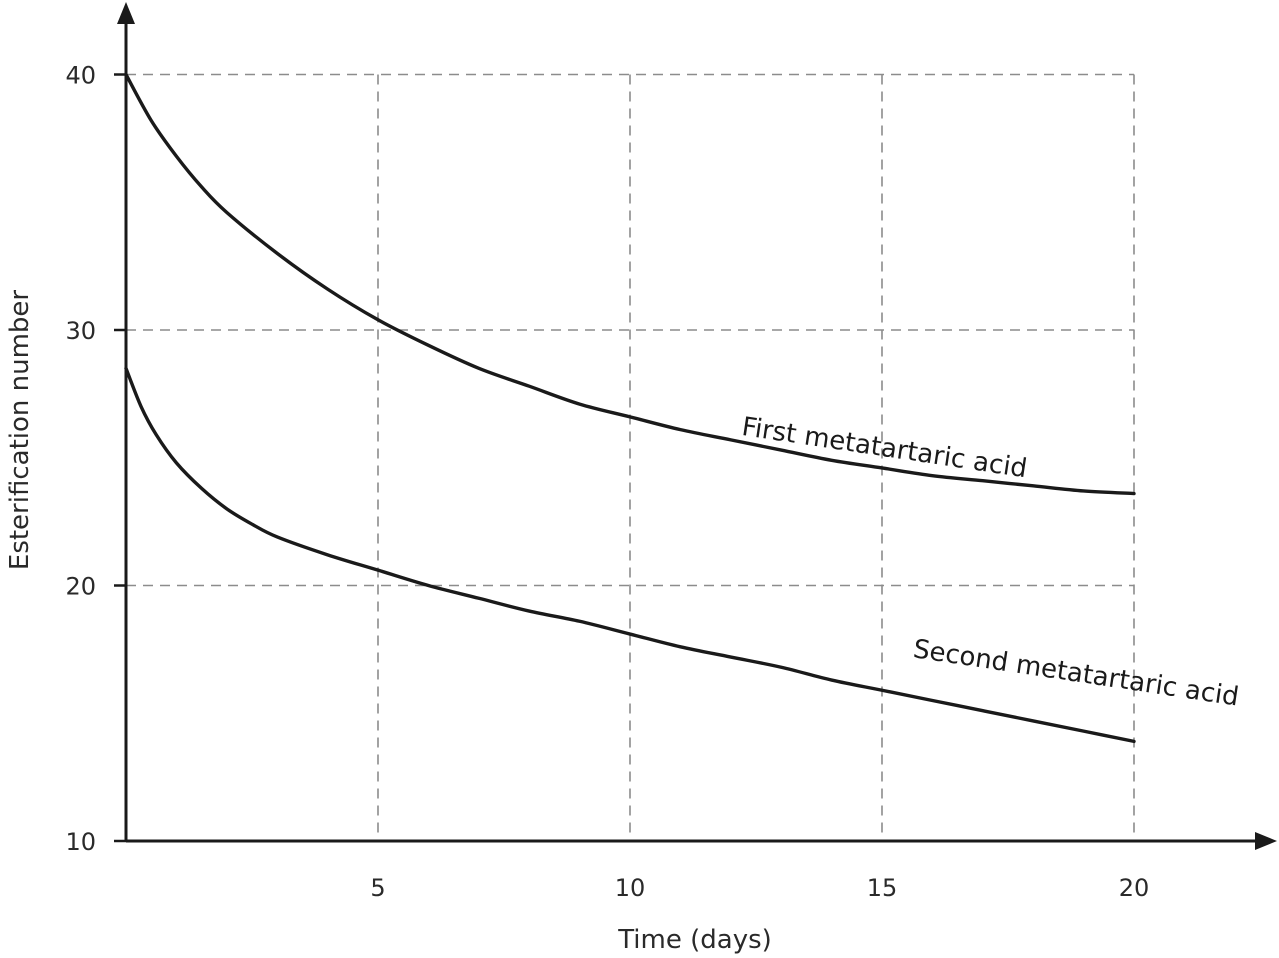 Image resolution: width=1279 pixels, height=958 pixels. Describe the element at coordinates (1134, 888) in the screenshot. I see `x-tick-label-20: 20` at that location.